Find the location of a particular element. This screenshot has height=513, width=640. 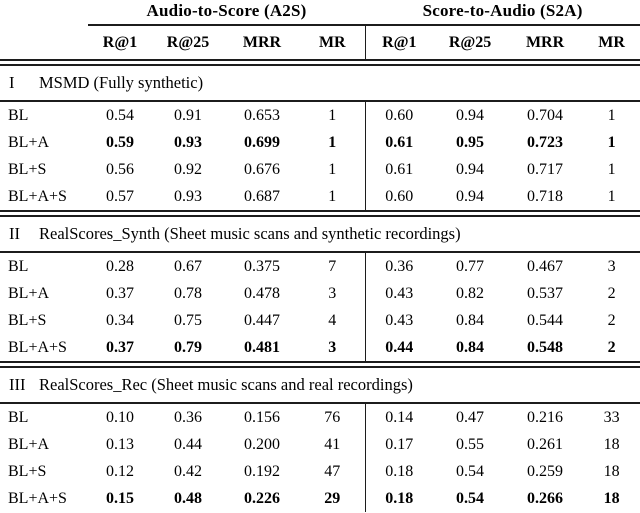

cell: 0.79 is located at coordinates (188, 347).